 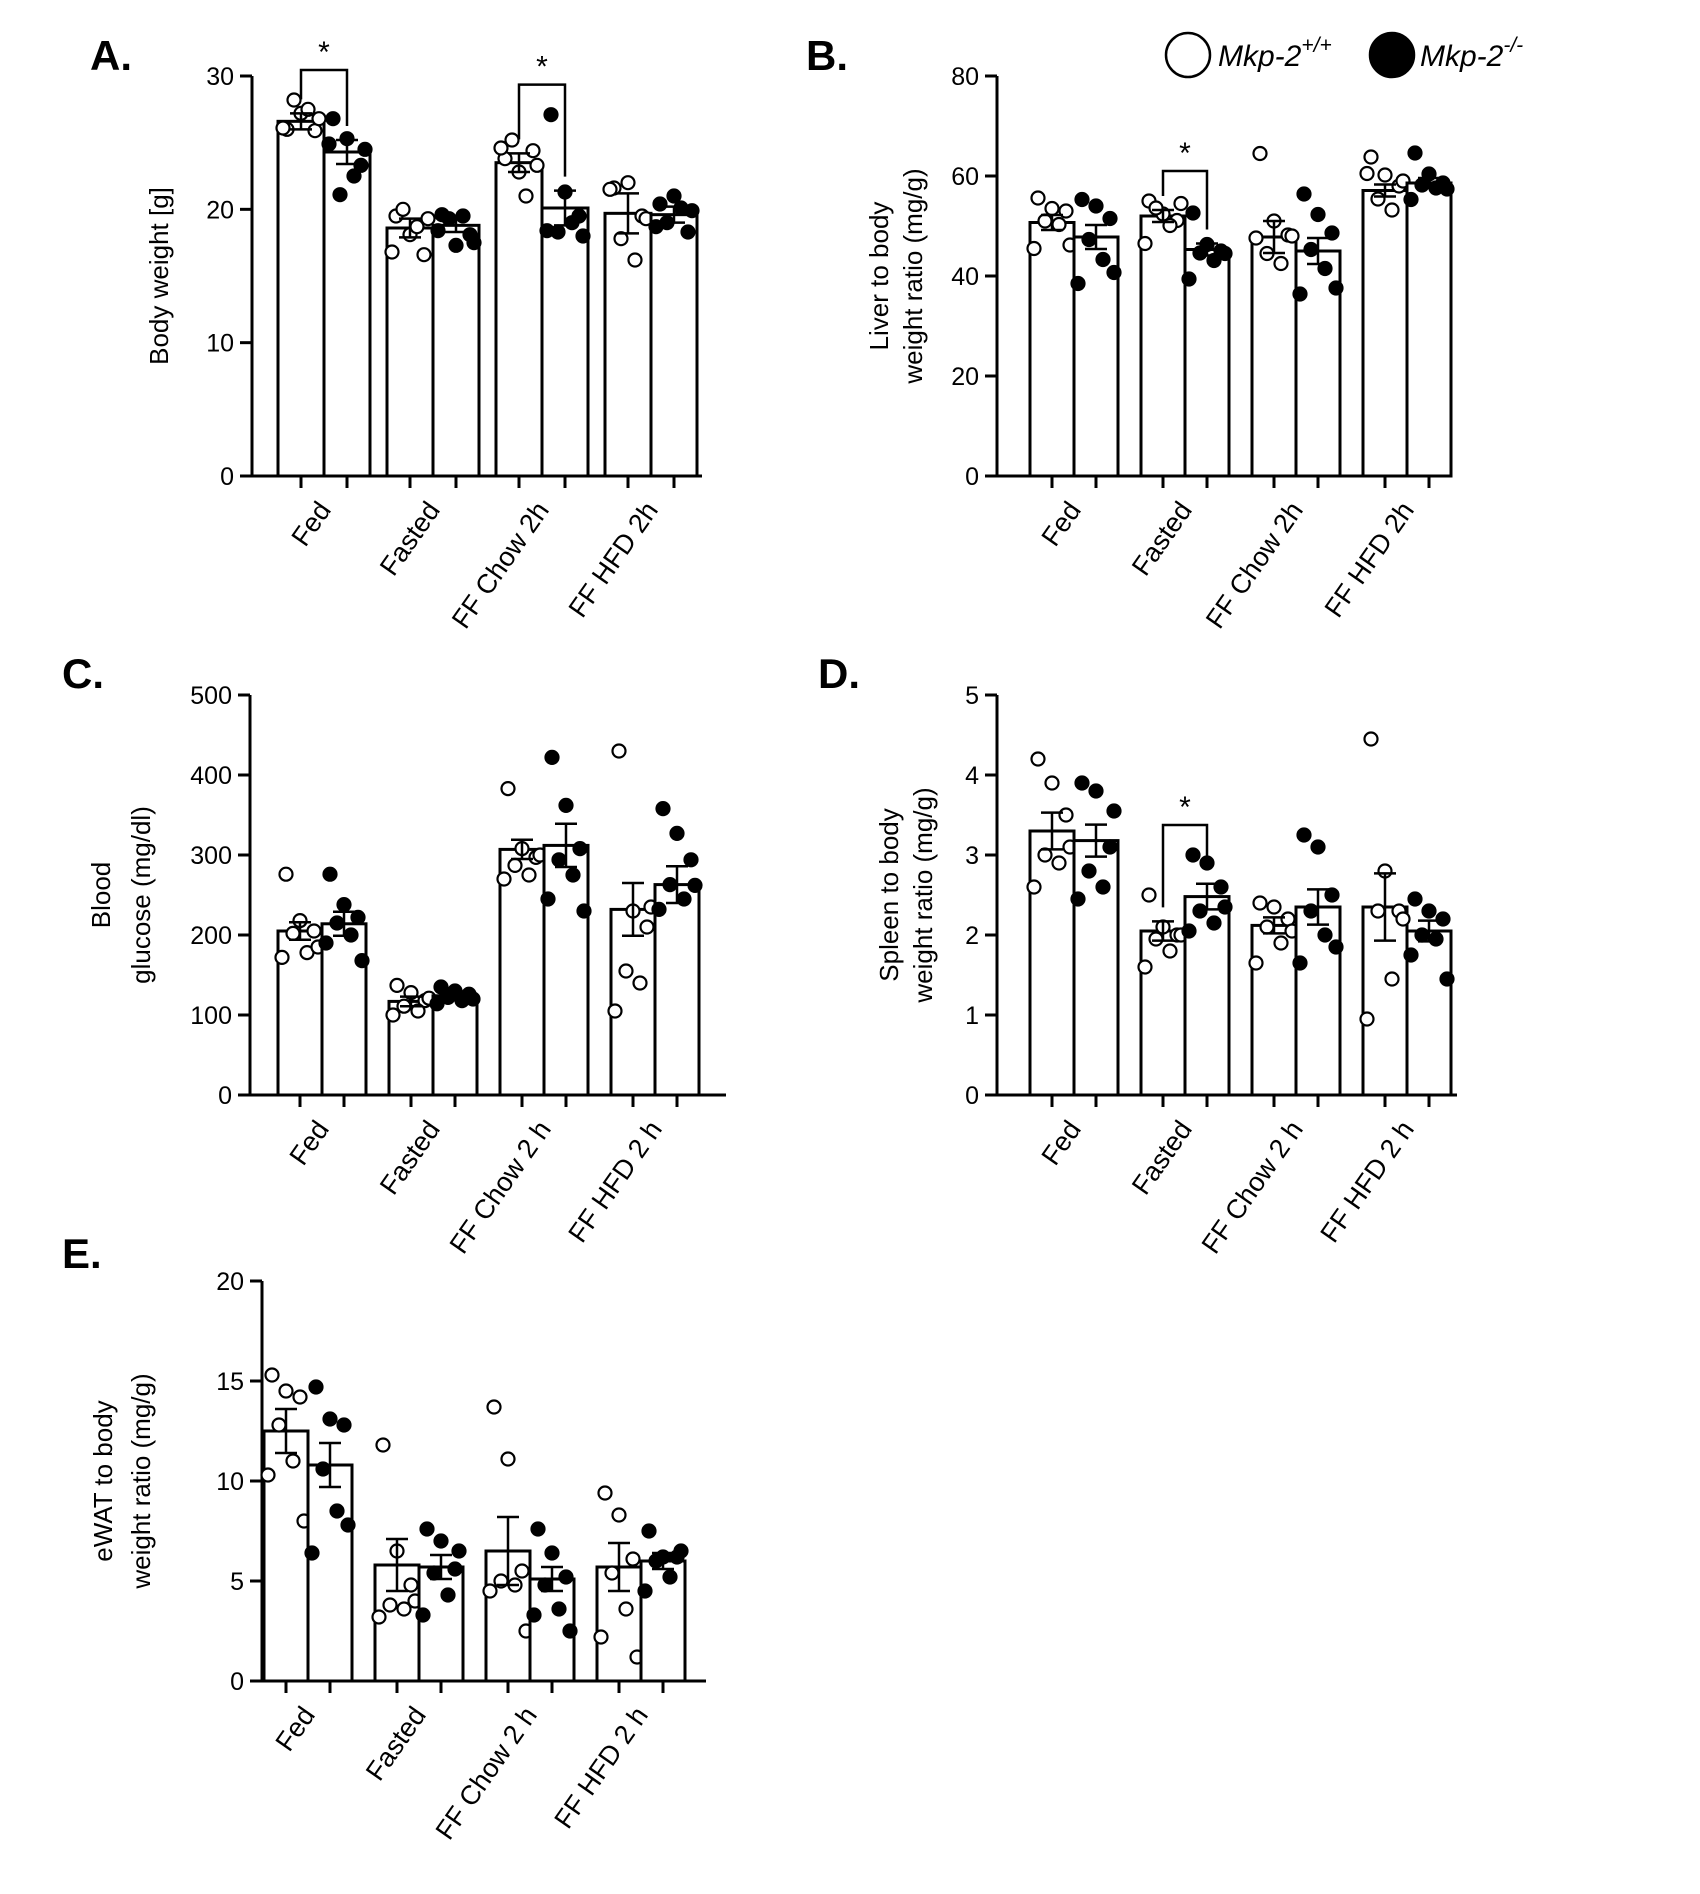 What do you see at coordinates (613, 559) in the screenshot?
I see `category-label: FF HFD 2h` at bounding box center [613, 559].